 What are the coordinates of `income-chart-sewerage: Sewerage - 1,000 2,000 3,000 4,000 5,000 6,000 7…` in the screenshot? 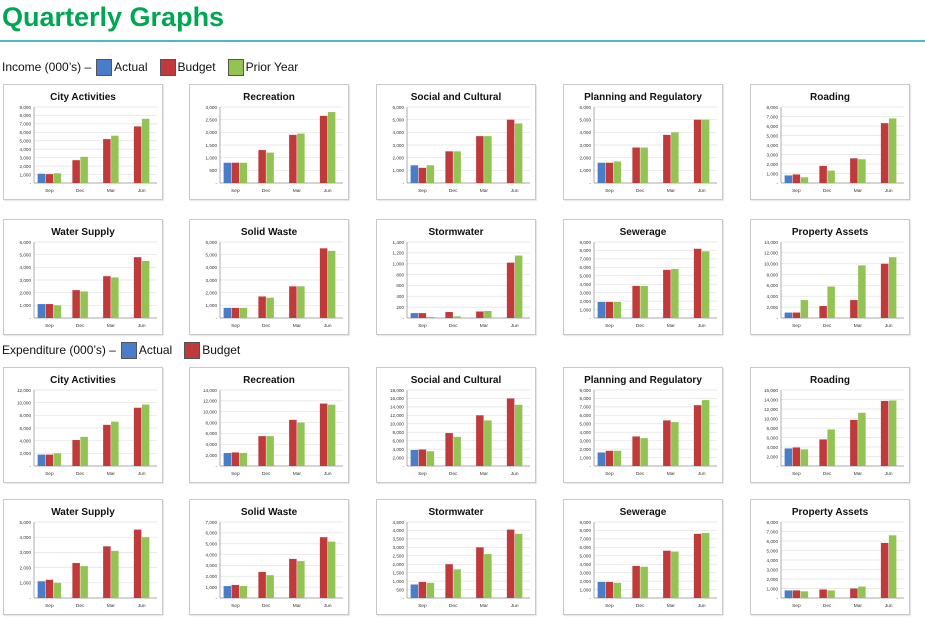 It's located at (643, 277).